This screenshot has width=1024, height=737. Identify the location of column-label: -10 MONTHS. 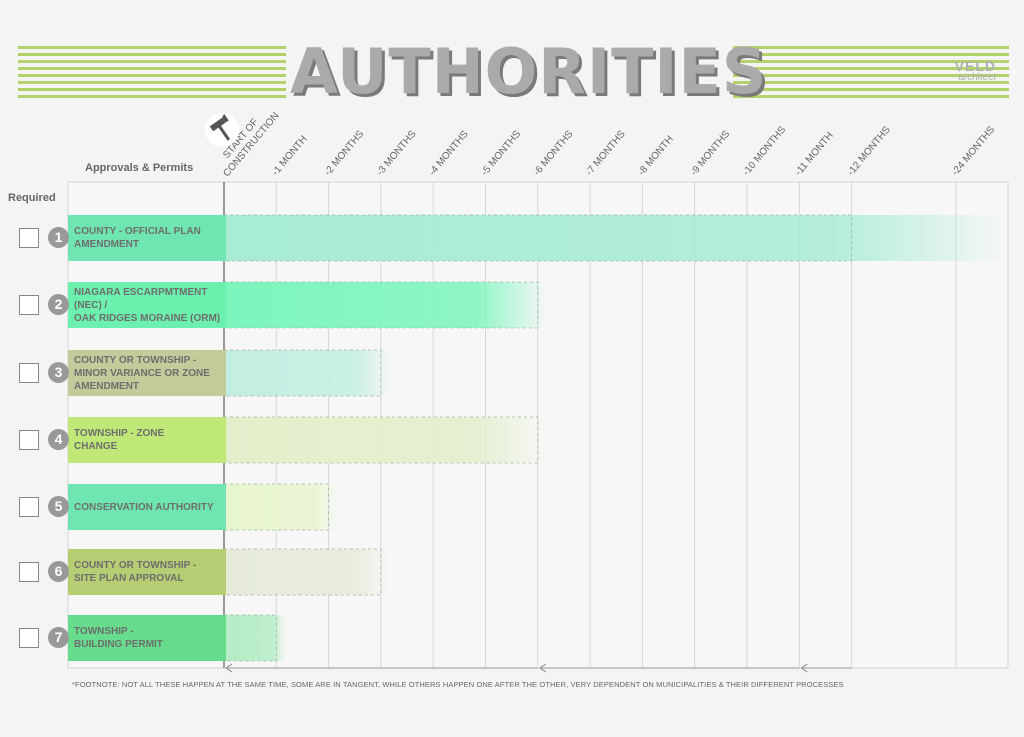
(765, 151).